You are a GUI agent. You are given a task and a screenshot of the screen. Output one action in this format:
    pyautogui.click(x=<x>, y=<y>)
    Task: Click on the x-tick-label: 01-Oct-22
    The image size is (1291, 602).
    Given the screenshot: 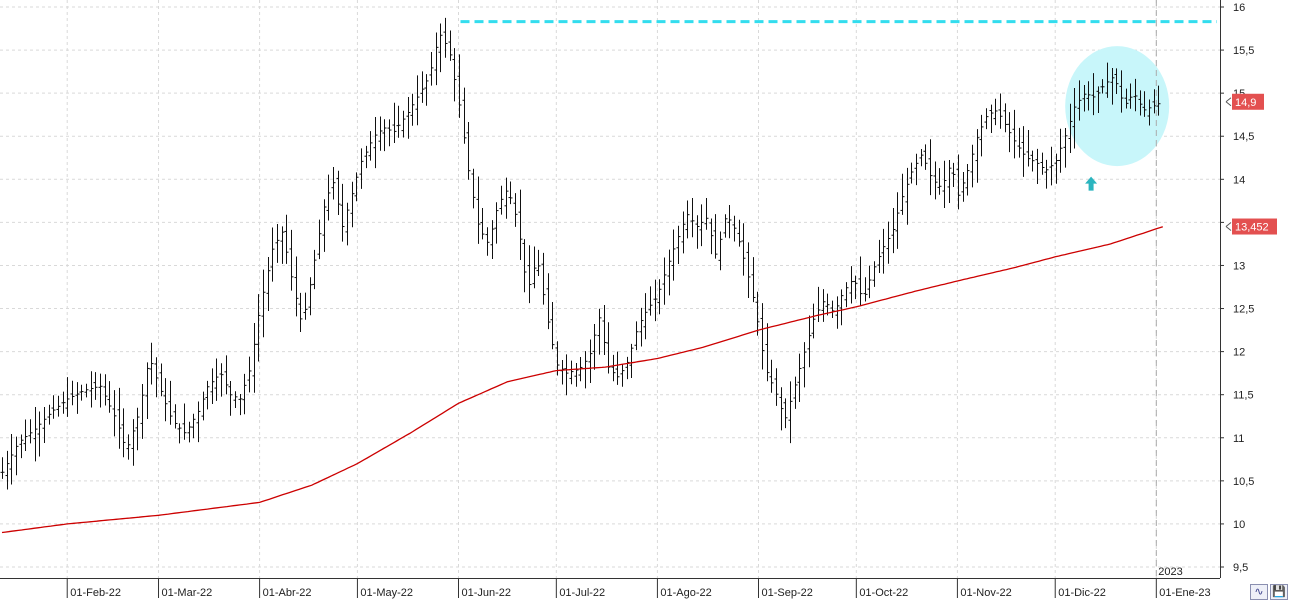 What is the action you would take?
    pyautogui.click(x=883, y=593)
    